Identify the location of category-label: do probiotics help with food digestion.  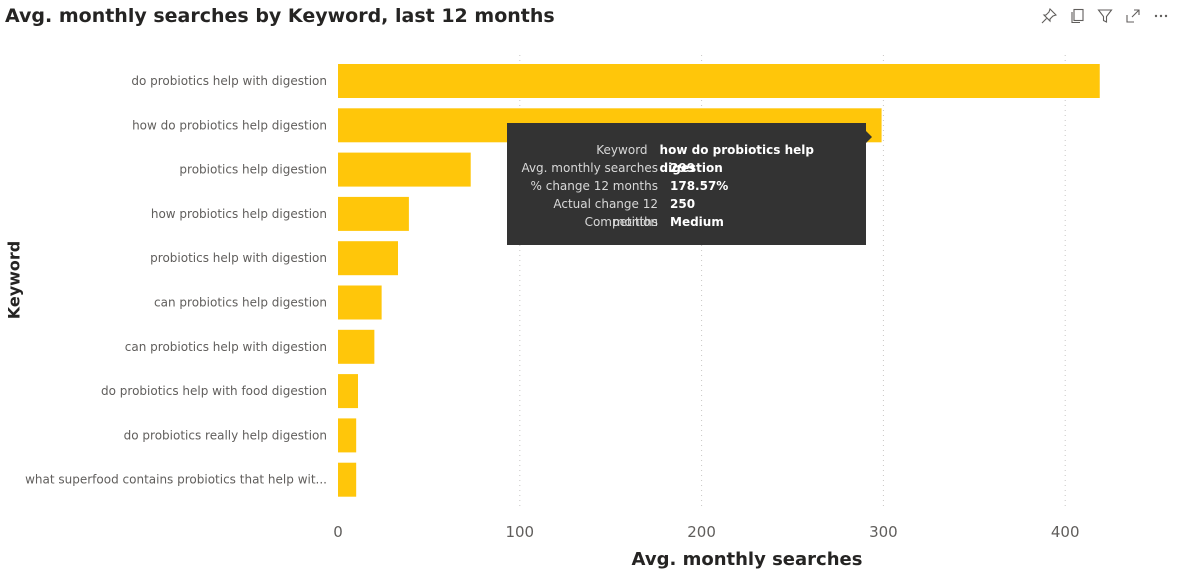
(214, 391).